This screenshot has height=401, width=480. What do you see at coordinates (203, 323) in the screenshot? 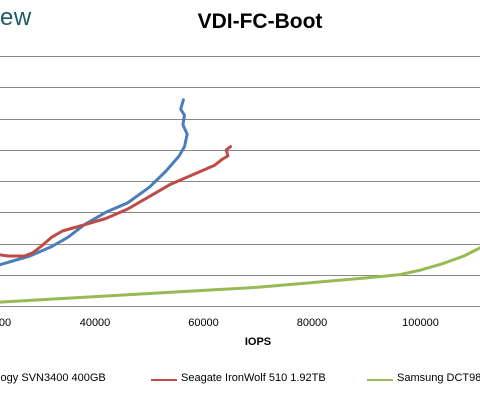
I see `x-tick-label: 60000` at bounding box center [203, 323].